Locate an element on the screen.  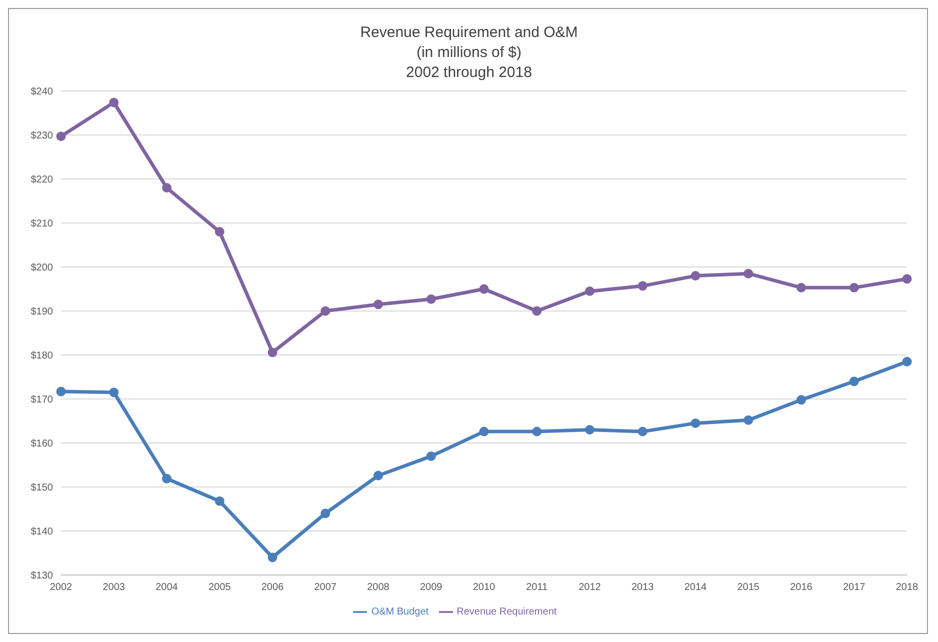
y-tick-label: $210 is located at coordinates (42, 224).